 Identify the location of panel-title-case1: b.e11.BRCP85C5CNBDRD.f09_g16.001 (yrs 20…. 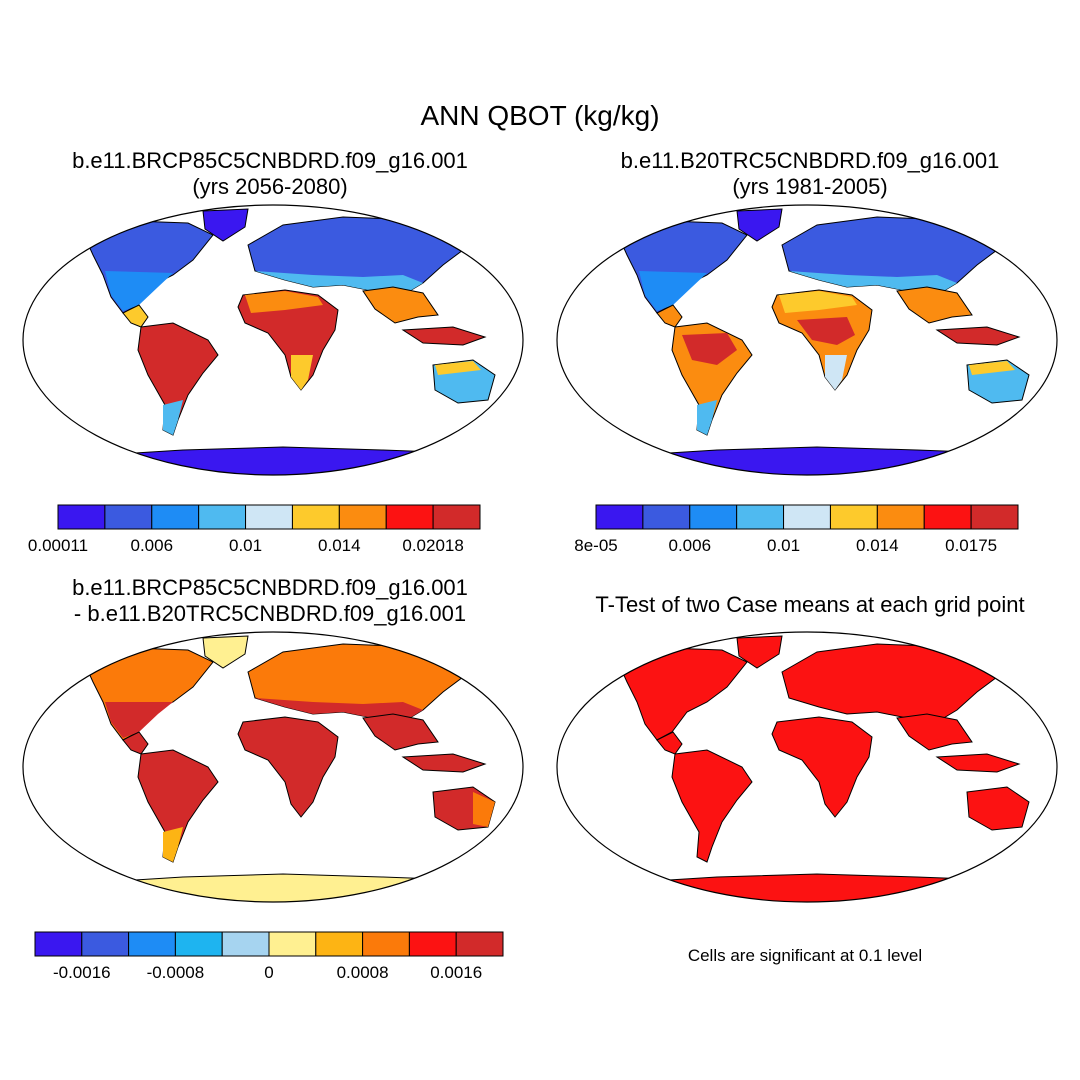
(270, 174).